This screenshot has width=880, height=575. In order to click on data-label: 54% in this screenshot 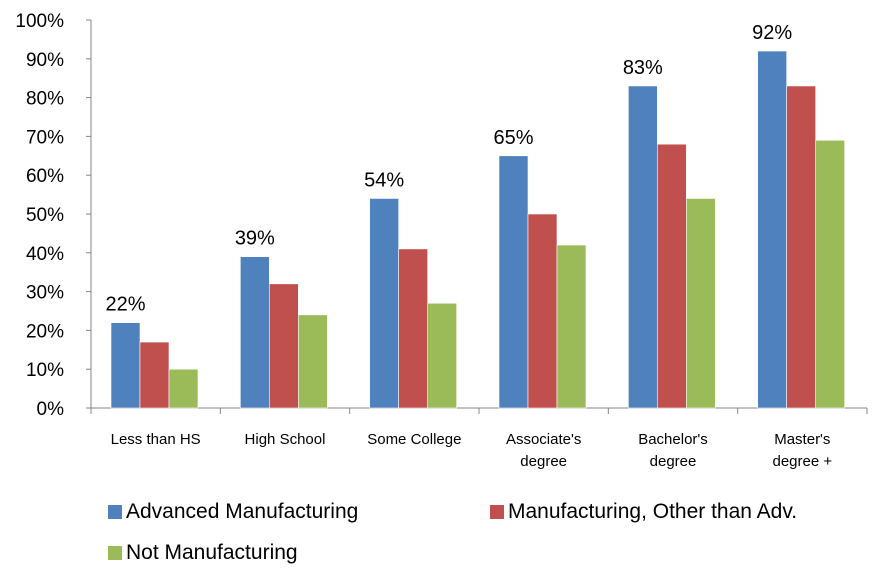, I will do `click(384, 180)`.